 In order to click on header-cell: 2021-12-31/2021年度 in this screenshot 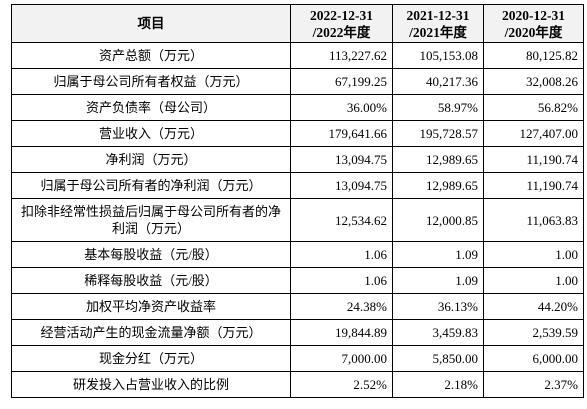, I will do `click(438, 23)`.